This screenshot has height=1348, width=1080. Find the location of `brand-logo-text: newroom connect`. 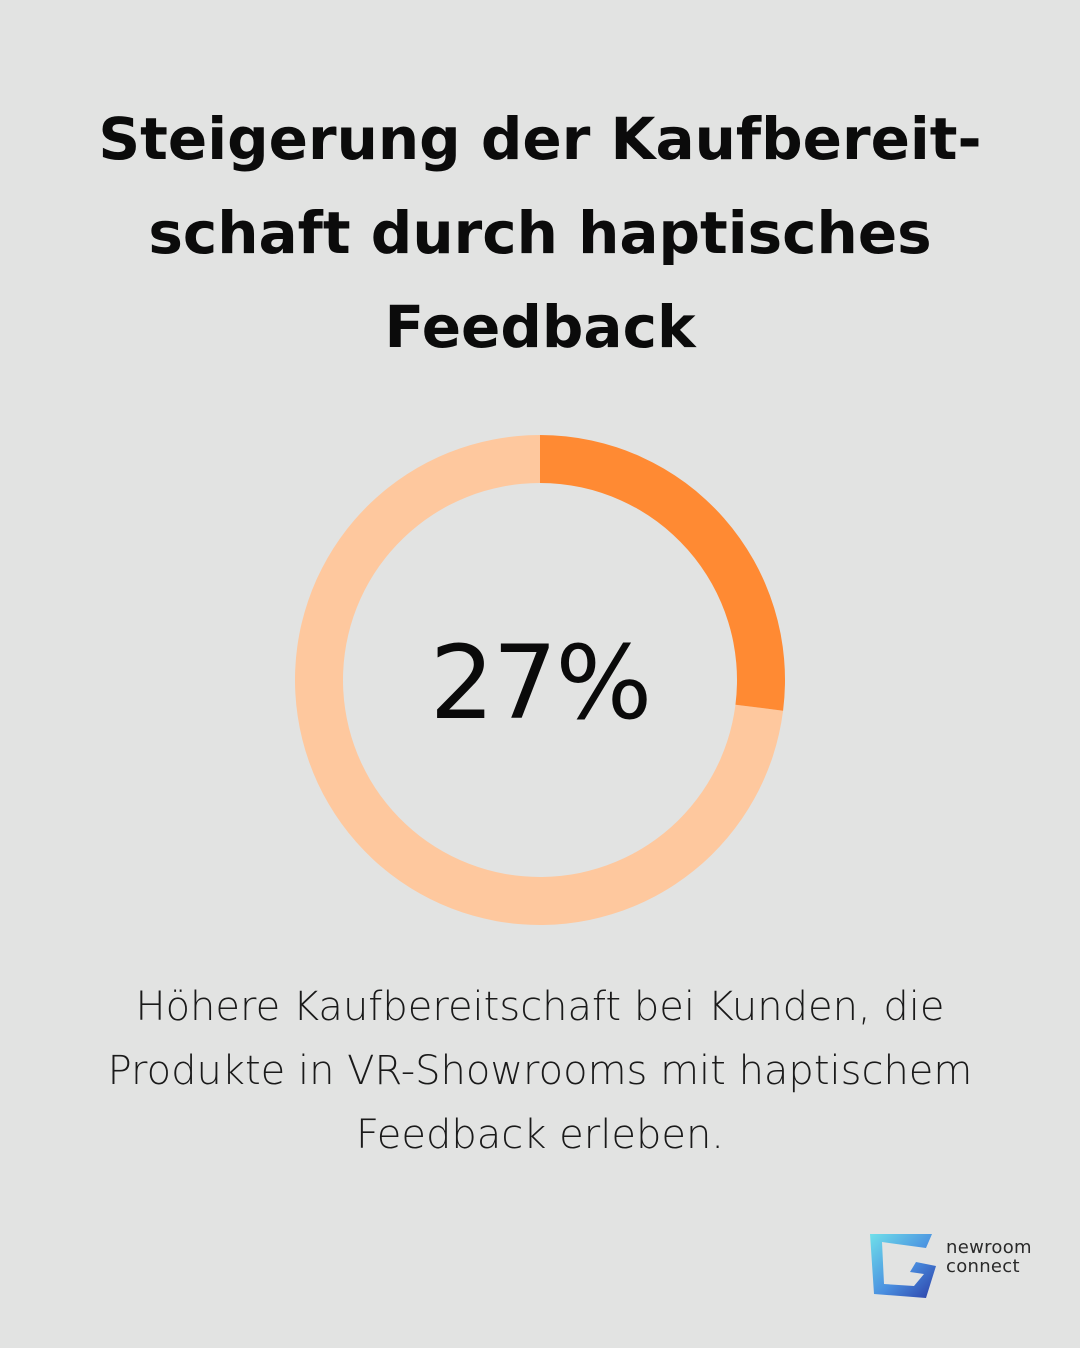

brand-logo-text: newroom connect is located at coordinates (989, 1257).